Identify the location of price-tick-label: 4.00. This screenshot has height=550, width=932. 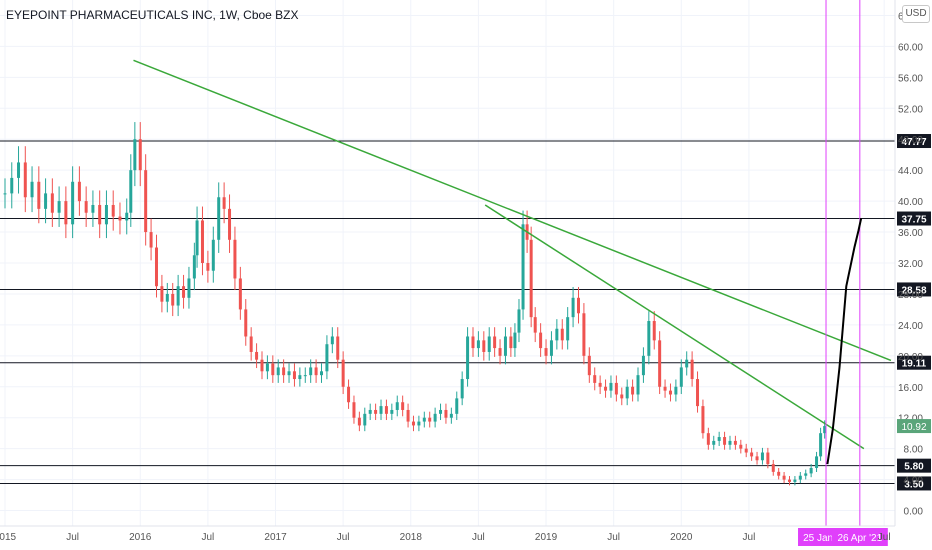
(914, 481).